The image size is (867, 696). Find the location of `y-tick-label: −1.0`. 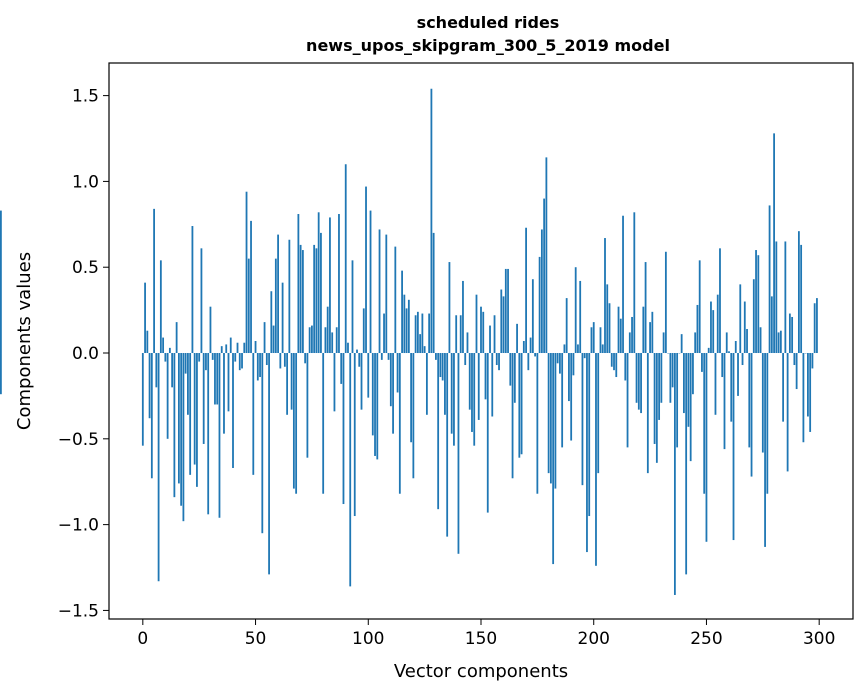

y-tick-label: −1.0 is located at coordinates (78, 526).